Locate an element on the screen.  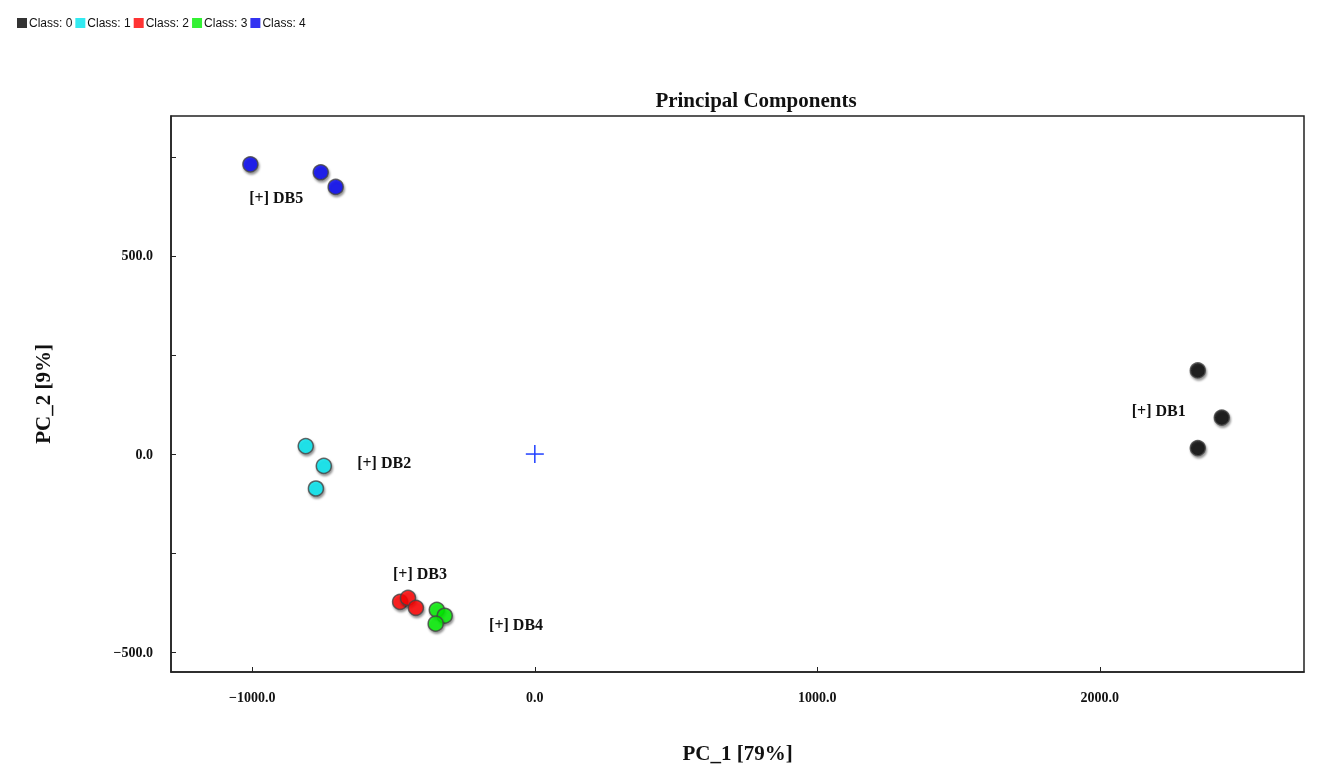
y-axis-title: PC_2 [9%] is located at coordinates (42, 394).